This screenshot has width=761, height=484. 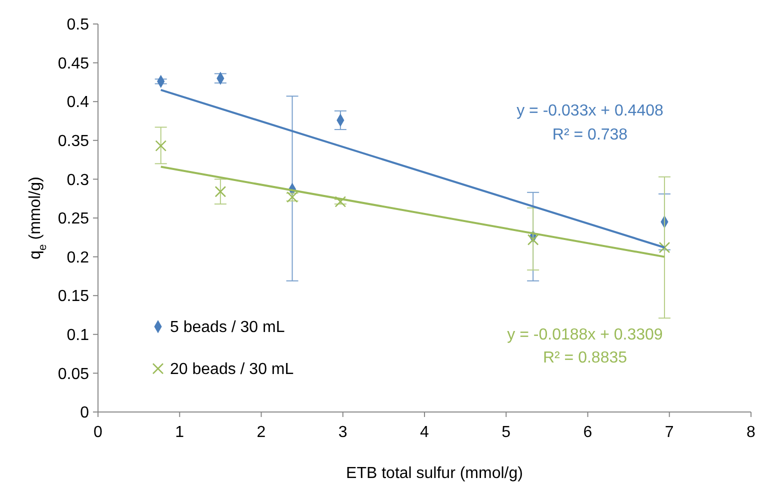 What do you see at coordinates (78, 25) in the screenshot?
I see `y-tick-label: 0.5` at bounding box center [78, 25].